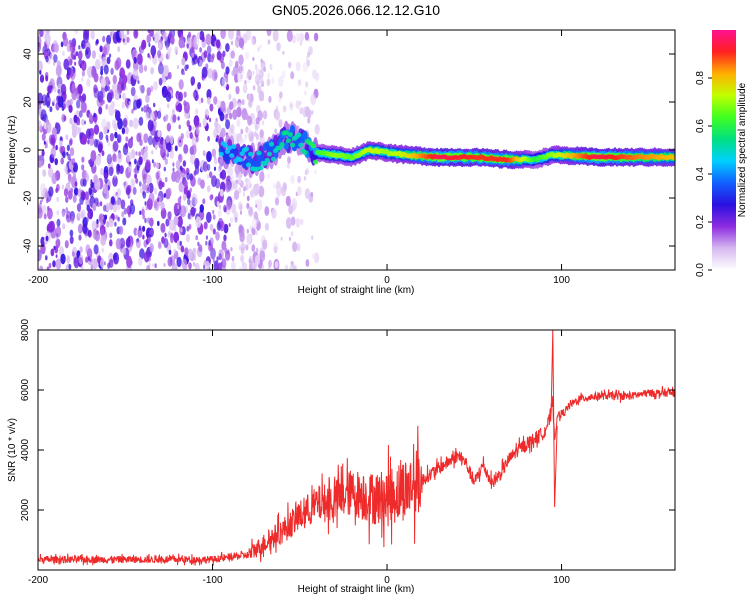 The height and width of the screenshot is (600, 750). Describe the element at coordinates (25, 329) in the screenshot. I see `y-tick-label: 8000` at that location.